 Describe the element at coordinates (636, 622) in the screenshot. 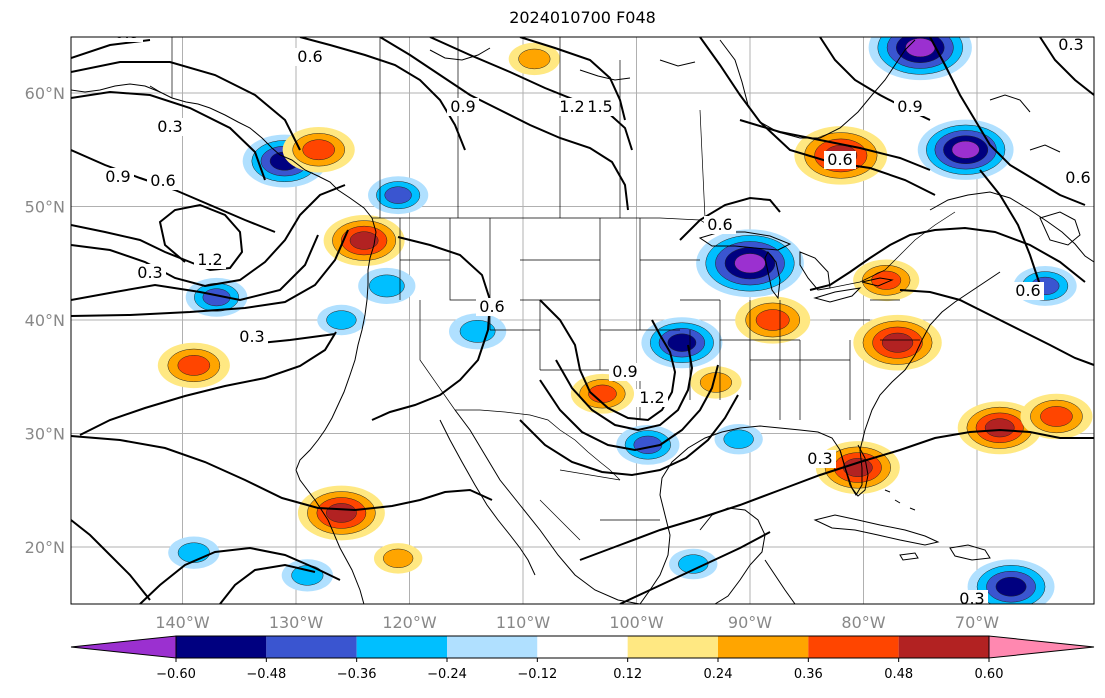

I see `longitude-label: 100°W` at that location.